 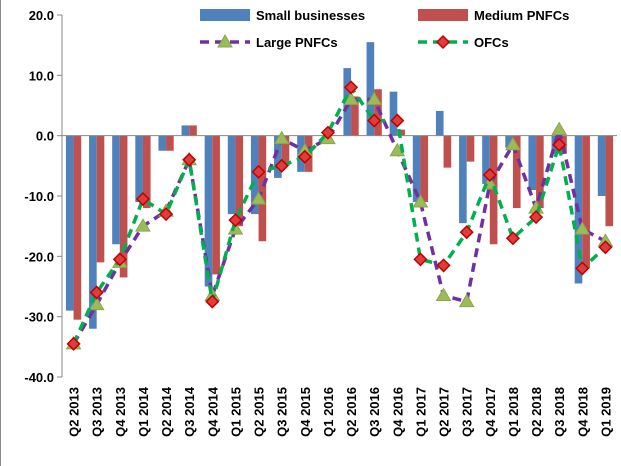 What do you see at coordinates (310, 15) in the screenshot?
I see `legend-label: Small businesses` at bounding box center [310, 15].